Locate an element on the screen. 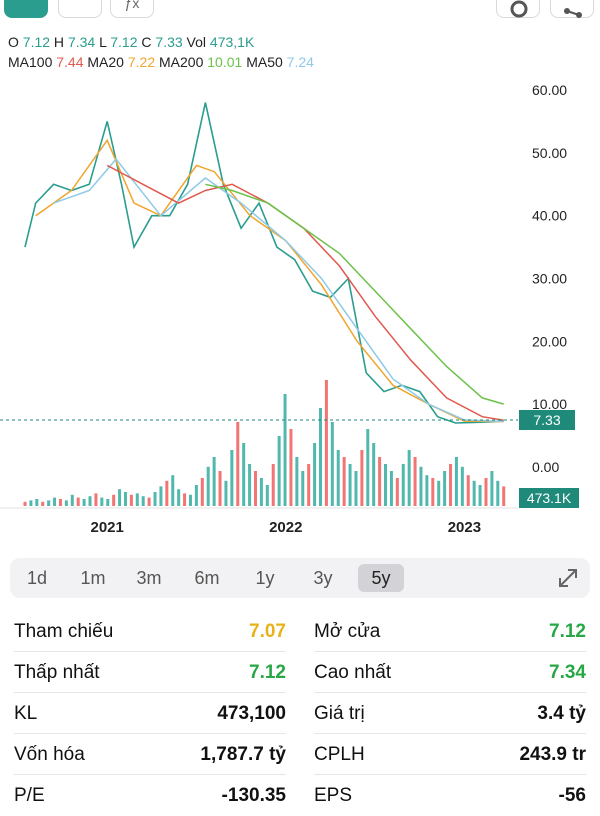 This screenshot has width=600, height=816. y-axis-ticks: 60.00 50.00 40.00 30.00 20.00 10.00 0.00 is located at coordinates (549, 278).